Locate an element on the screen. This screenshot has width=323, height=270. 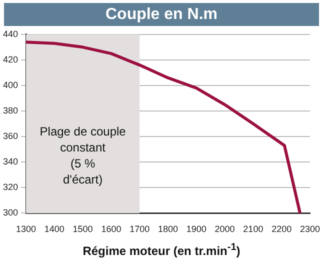
x-axis-title: Régime moteur (en tr.min$^{-1}$) is located at coordinates (162, 250).